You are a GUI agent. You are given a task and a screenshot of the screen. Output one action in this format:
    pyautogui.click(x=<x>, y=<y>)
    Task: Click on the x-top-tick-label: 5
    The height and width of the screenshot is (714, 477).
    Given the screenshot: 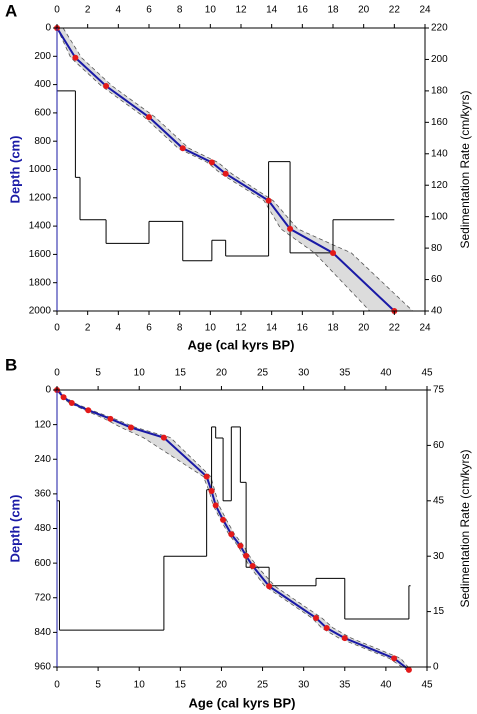 What is the action you would take?
    pyautogui.click(x=98, y=373)
    